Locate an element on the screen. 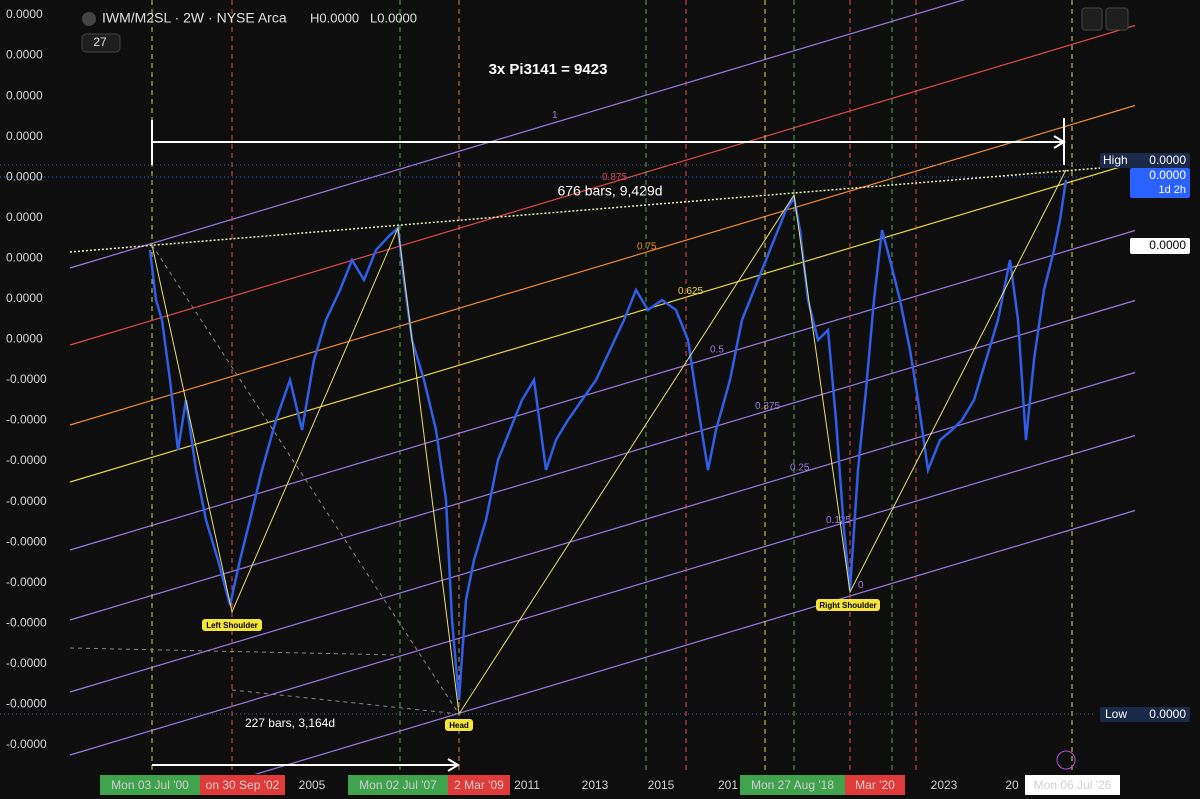 This screenshot has width=1200, height=799. ohlc-low: L0.0000 is located at coordinates (393, 17).